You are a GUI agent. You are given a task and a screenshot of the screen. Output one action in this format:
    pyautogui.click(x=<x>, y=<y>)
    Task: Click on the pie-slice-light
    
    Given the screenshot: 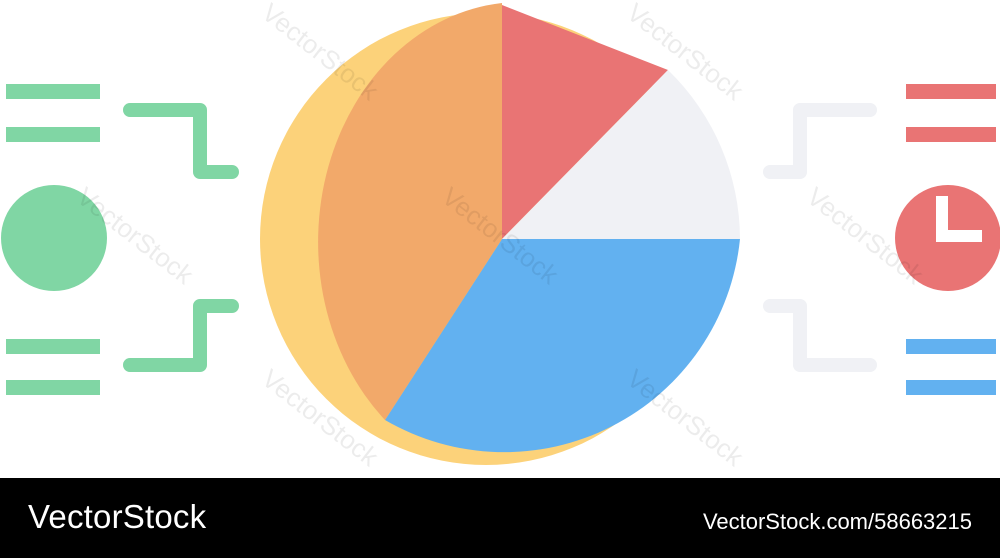 What is the action you would take?
    pyautogui.click(x=621, y=154)
    